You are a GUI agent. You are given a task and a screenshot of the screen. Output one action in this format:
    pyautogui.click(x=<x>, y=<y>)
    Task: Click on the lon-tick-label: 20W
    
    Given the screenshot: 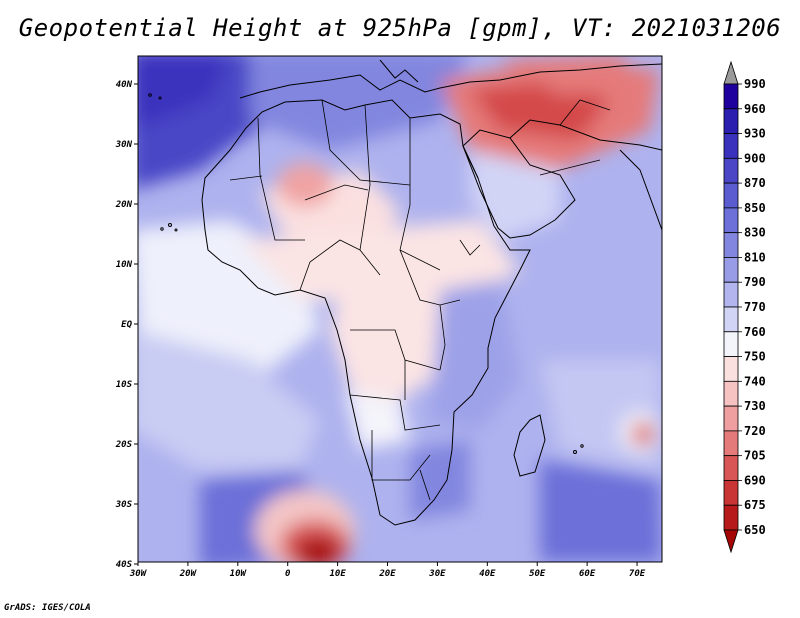 What is the action you would take?
    pyautogui.click(x=188, y=574)
    